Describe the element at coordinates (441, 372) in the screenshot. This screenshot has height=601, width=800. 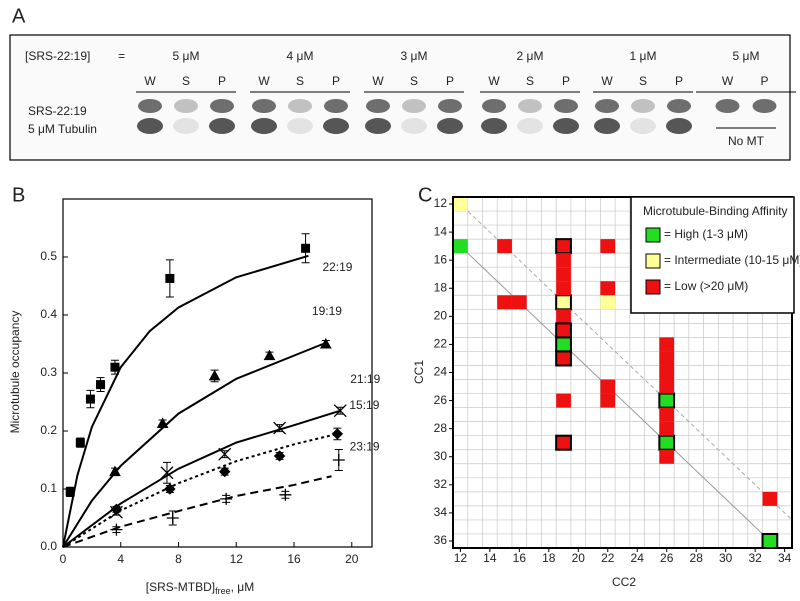
I see `y-tick-label: 24` at that location.